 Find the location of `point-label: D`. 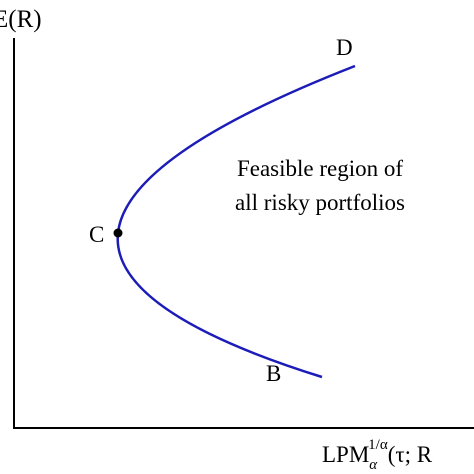

point-label: D is located at coordinates (344, 47).